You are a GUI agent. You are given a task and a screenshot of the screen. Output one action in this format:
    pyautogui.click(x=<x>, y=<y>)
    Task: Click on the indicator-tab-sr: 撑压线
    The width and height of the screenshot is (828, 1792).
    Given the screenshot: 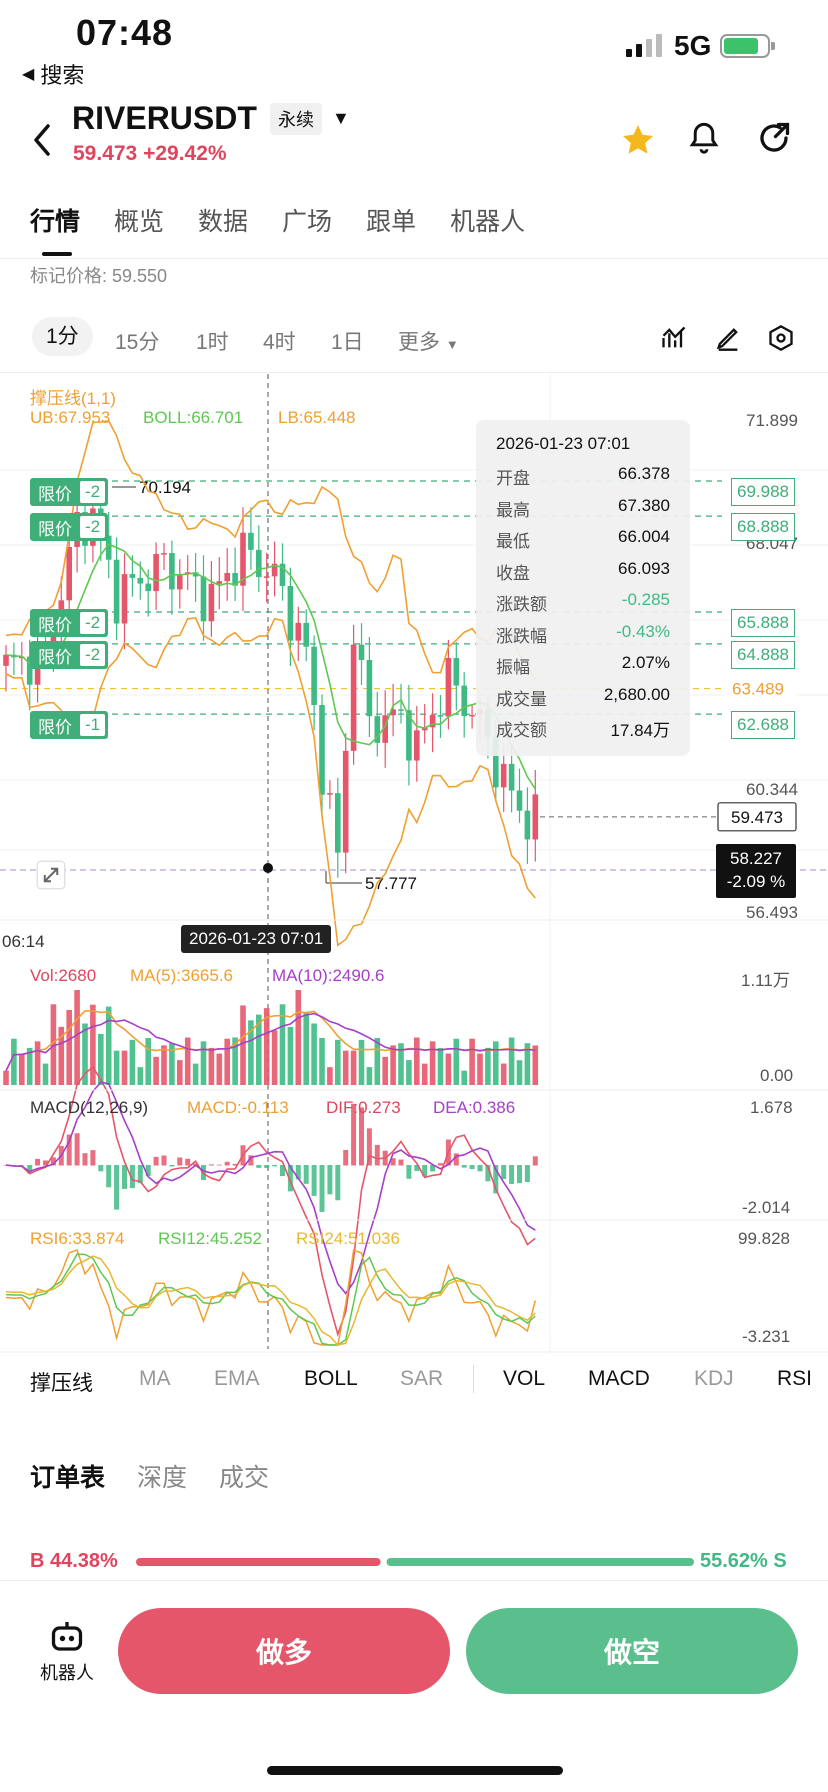 What is the action you would take?
    pyautogui.click(x=61, y=1383)
    